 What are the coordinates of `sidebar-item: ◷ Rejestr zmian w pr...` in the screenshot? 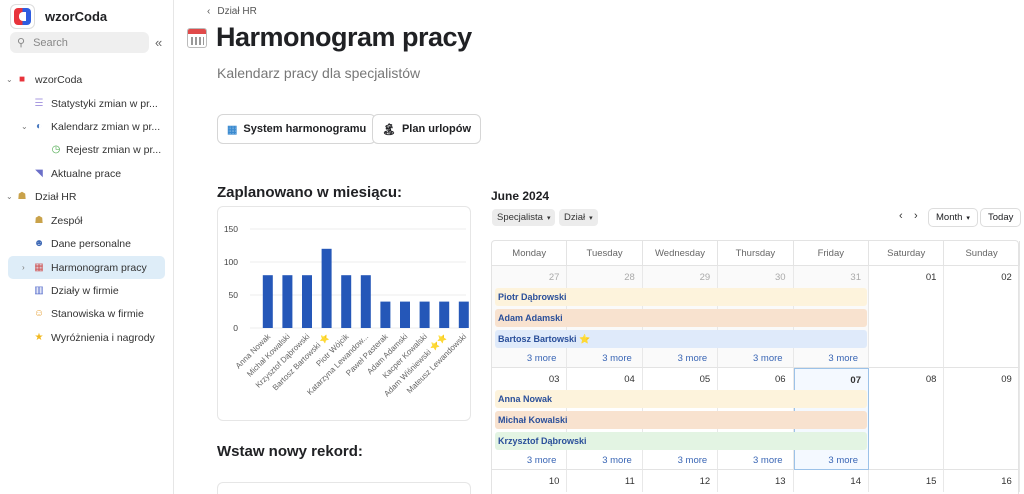 It's located at (86, 149).